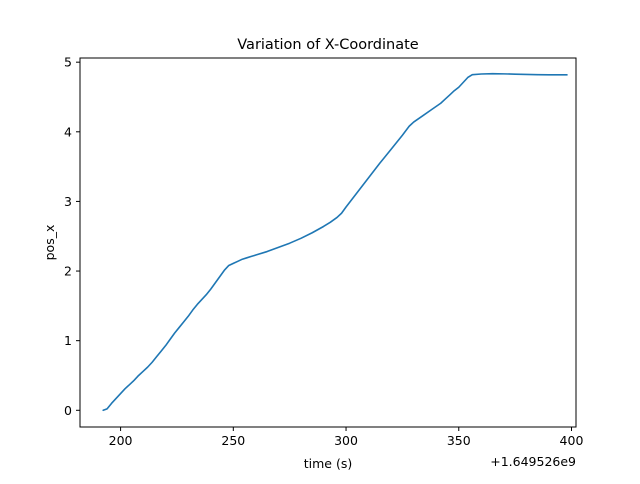 Image resolution: width=640 pixels, height=484 pixels. Describe the element at coordinates (68, 340) in the screenshot. I see `y-tick-label: 1` at that location.